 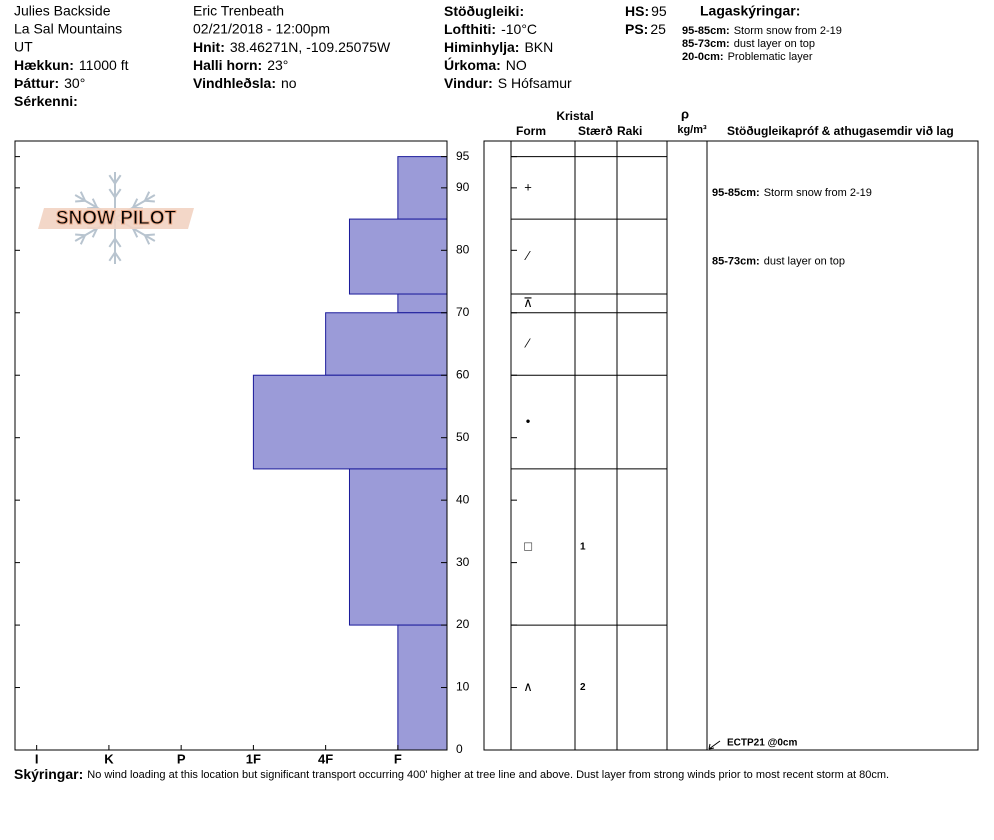 I want to click on logo-band, so click(x=116, y=218).